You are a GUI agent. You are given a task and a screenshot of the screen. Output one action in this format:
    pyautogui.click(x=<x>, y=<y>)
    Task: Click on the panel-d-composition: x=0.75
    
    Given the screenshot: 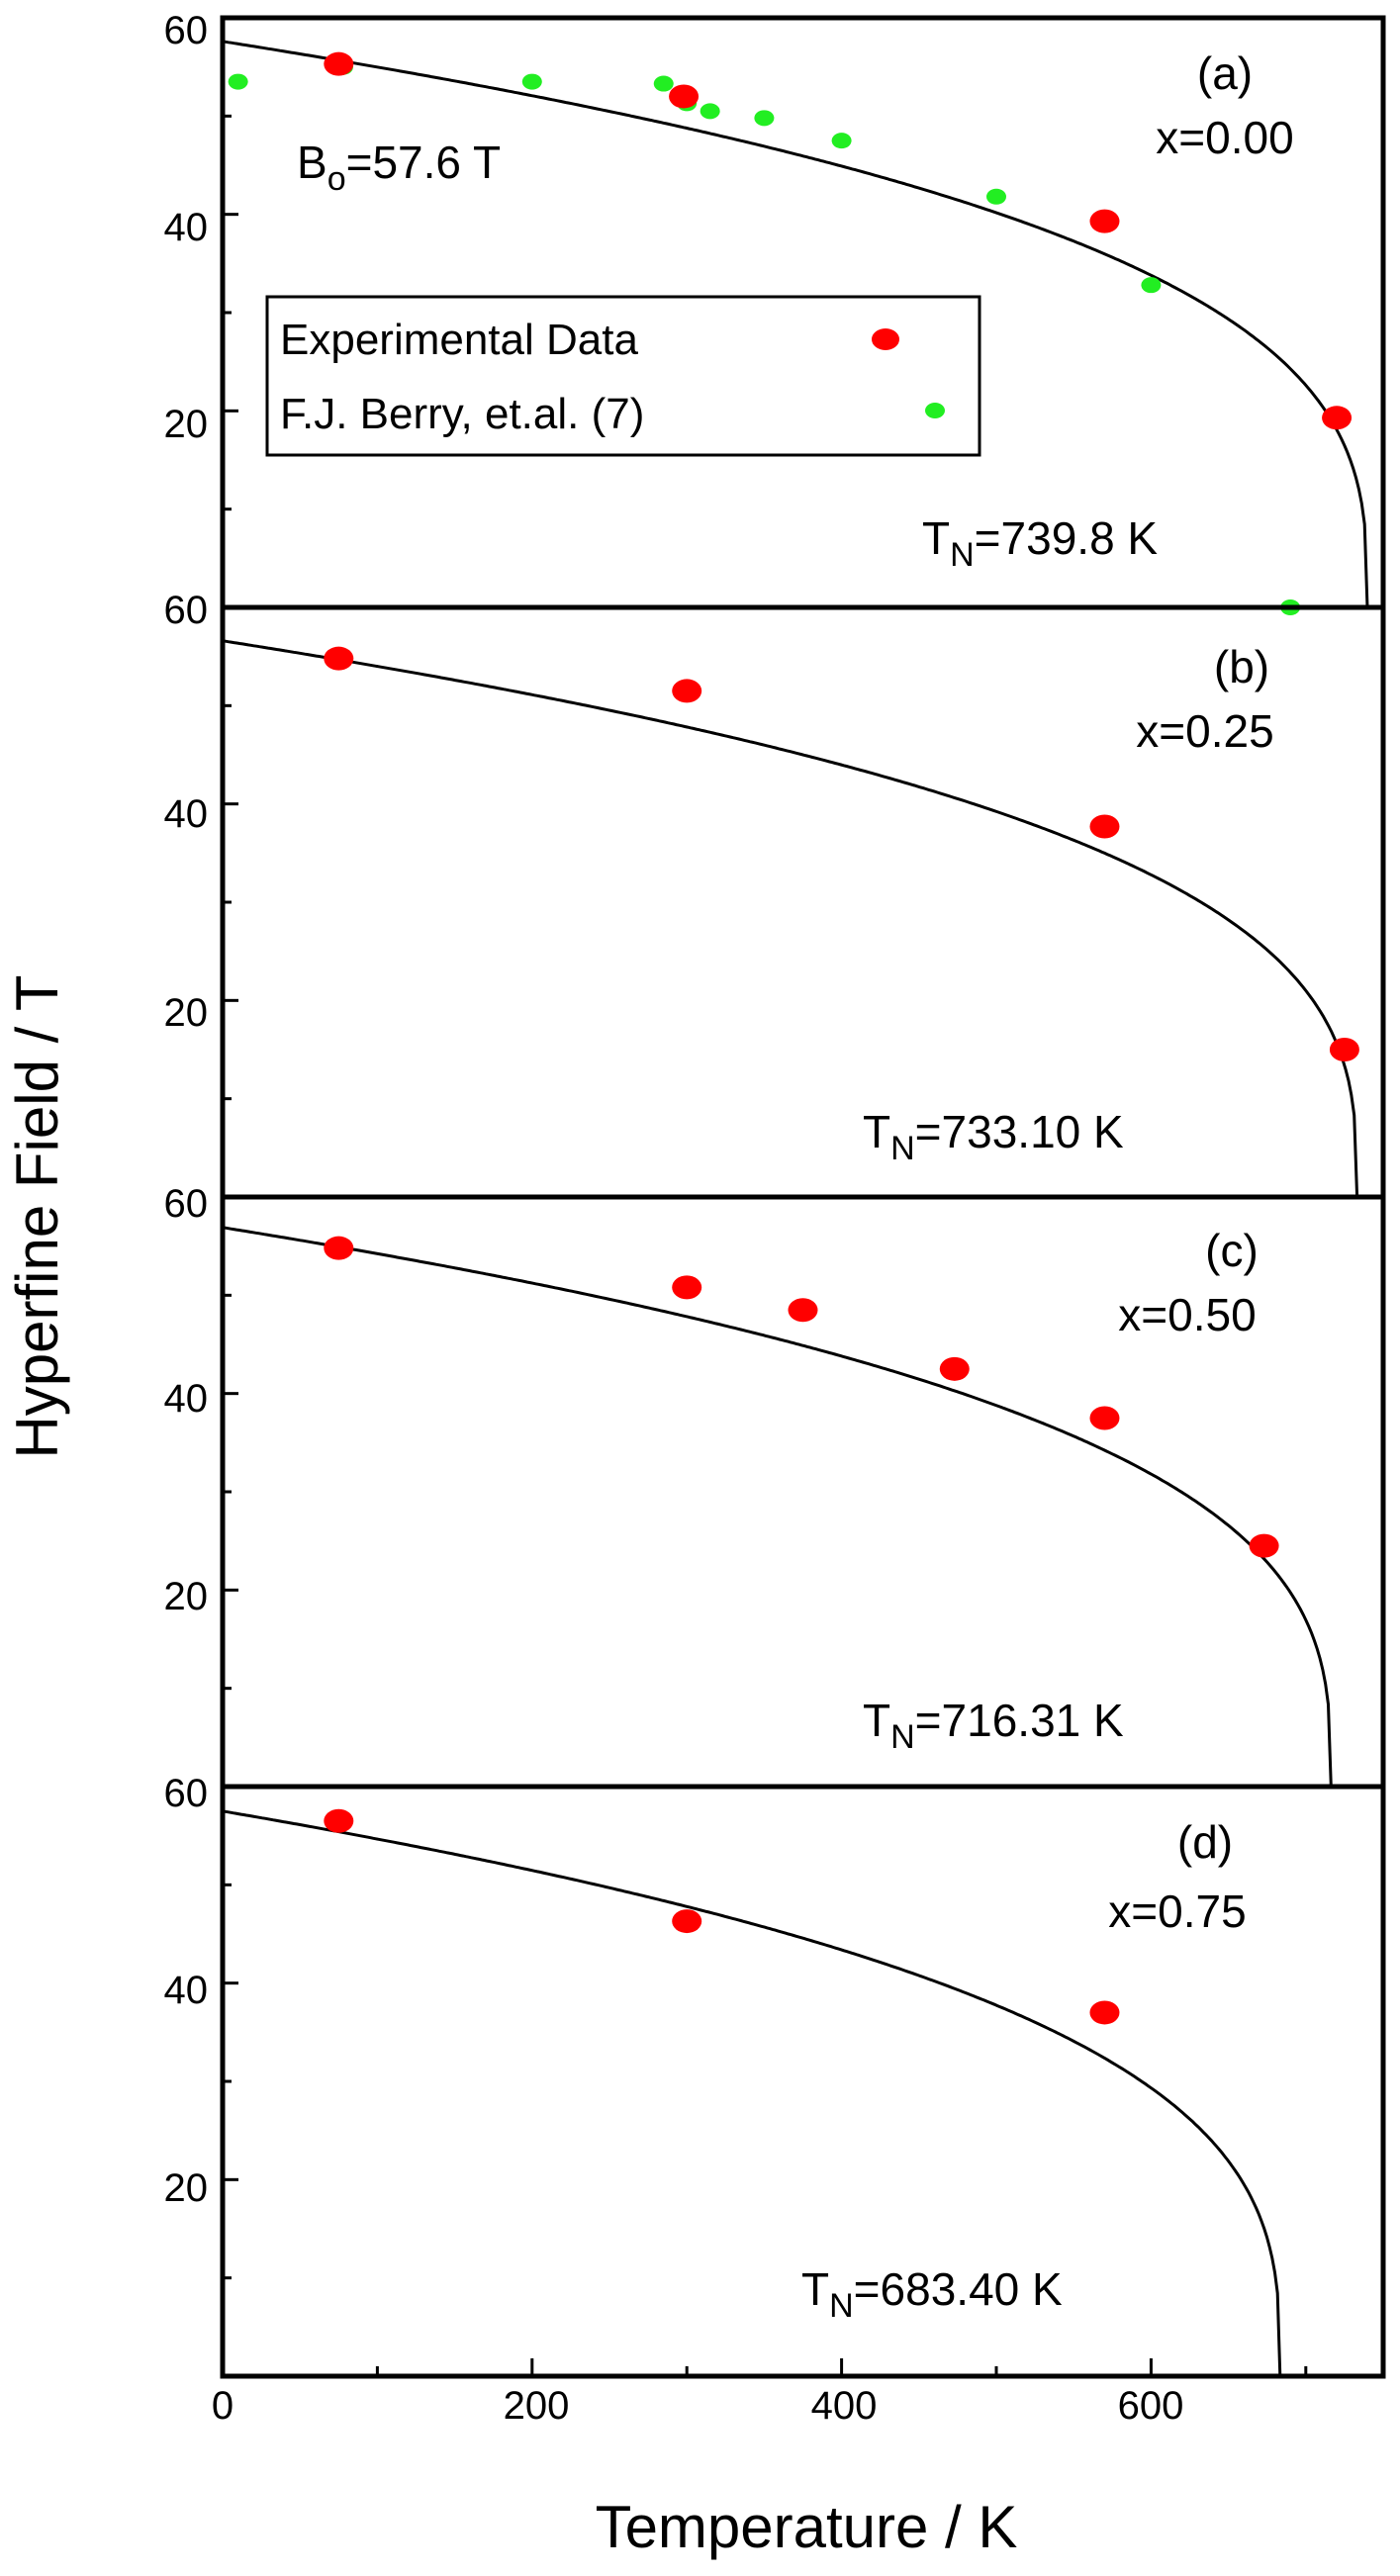 What is the action you would take?
    pyautogui.click(x=1177, y=1911)
    